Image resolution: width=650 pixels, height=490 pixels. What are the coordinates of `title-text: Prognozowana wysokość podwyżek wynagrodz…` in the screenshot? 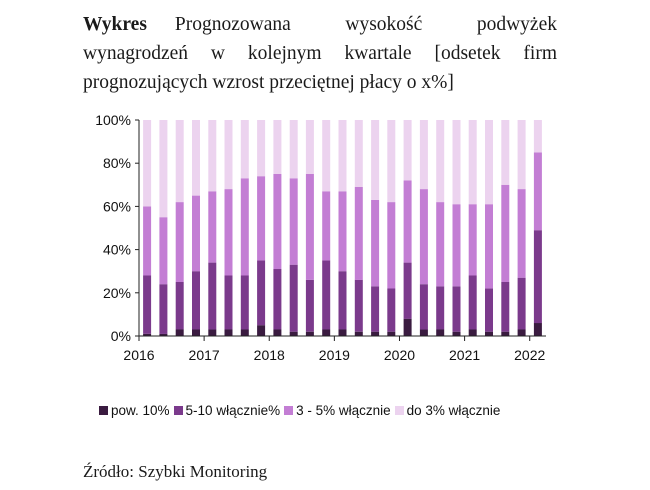 It's located at (320, 53).